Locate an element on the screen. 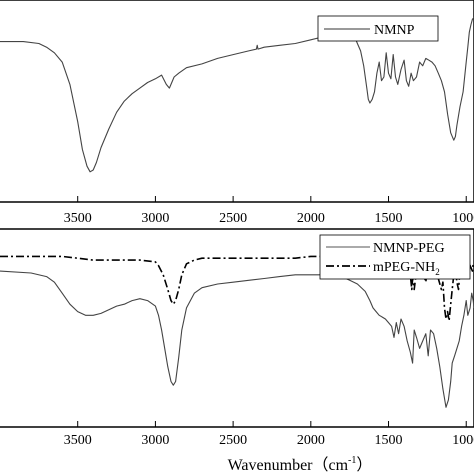 The width and height of the screenshot is (474, 474). bottom-x-tick-label: 1000 is located at coordinates (463, 440).